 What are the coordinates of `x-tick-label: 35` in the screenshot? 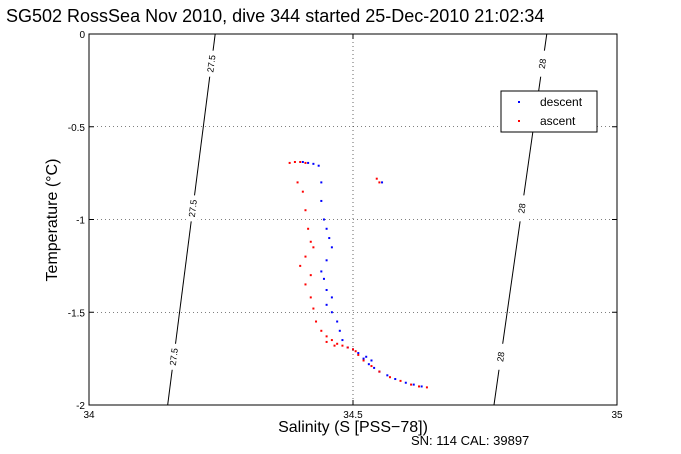 It's located at (617, 415).